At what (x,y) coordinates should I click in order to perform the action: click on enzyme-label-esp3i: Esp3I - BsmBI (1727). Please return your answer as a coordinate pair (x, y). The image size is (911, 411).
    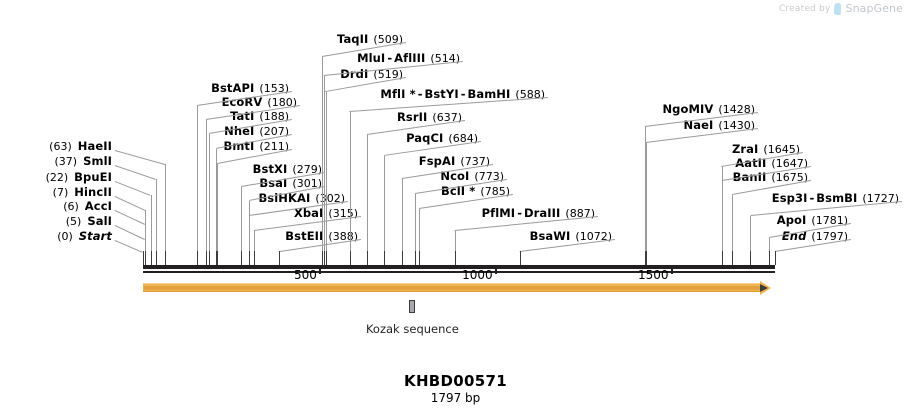
    Looking at the image, I should click on (835, 198).